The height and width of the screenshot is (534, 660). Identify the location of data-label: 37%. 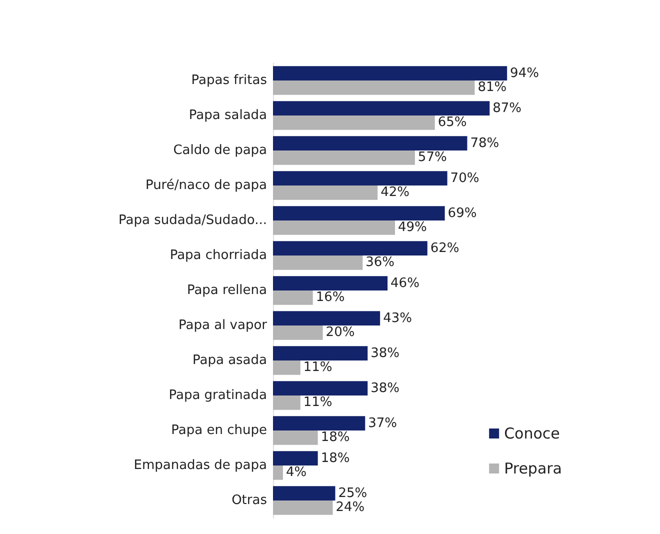
(383, 423).